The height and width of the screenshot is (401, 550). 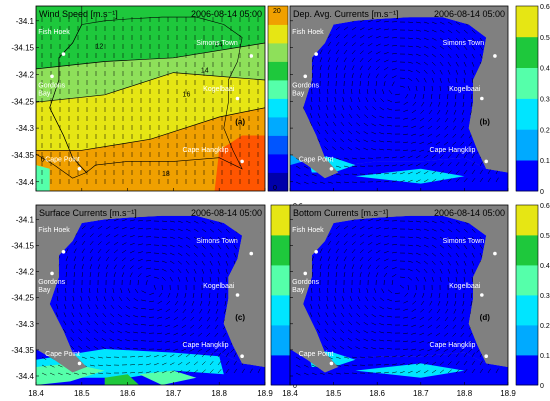 What do you see at coordinates (545, 38) in the screenshot?
I see `colorbar-tick-label: 0.5` at bounding box center [545, 38].